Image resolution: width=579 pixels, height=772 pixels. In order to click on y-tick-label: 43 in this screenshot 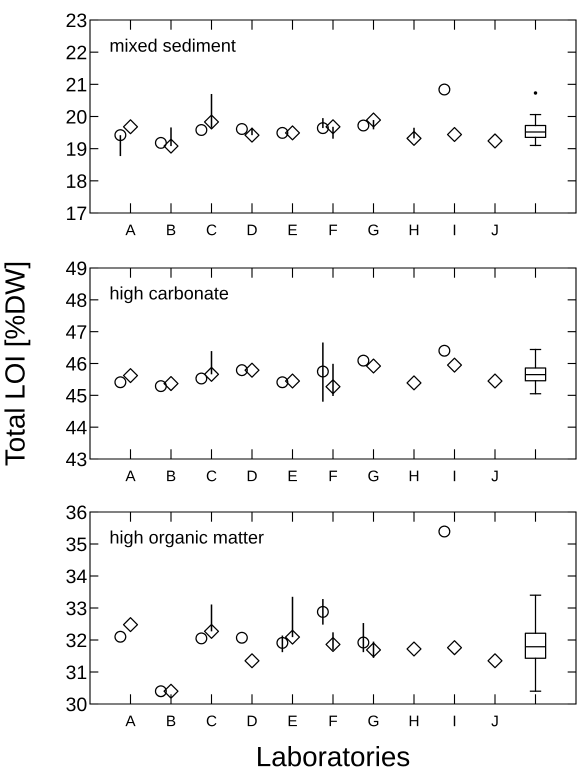, I will do `click(76, 459)`.